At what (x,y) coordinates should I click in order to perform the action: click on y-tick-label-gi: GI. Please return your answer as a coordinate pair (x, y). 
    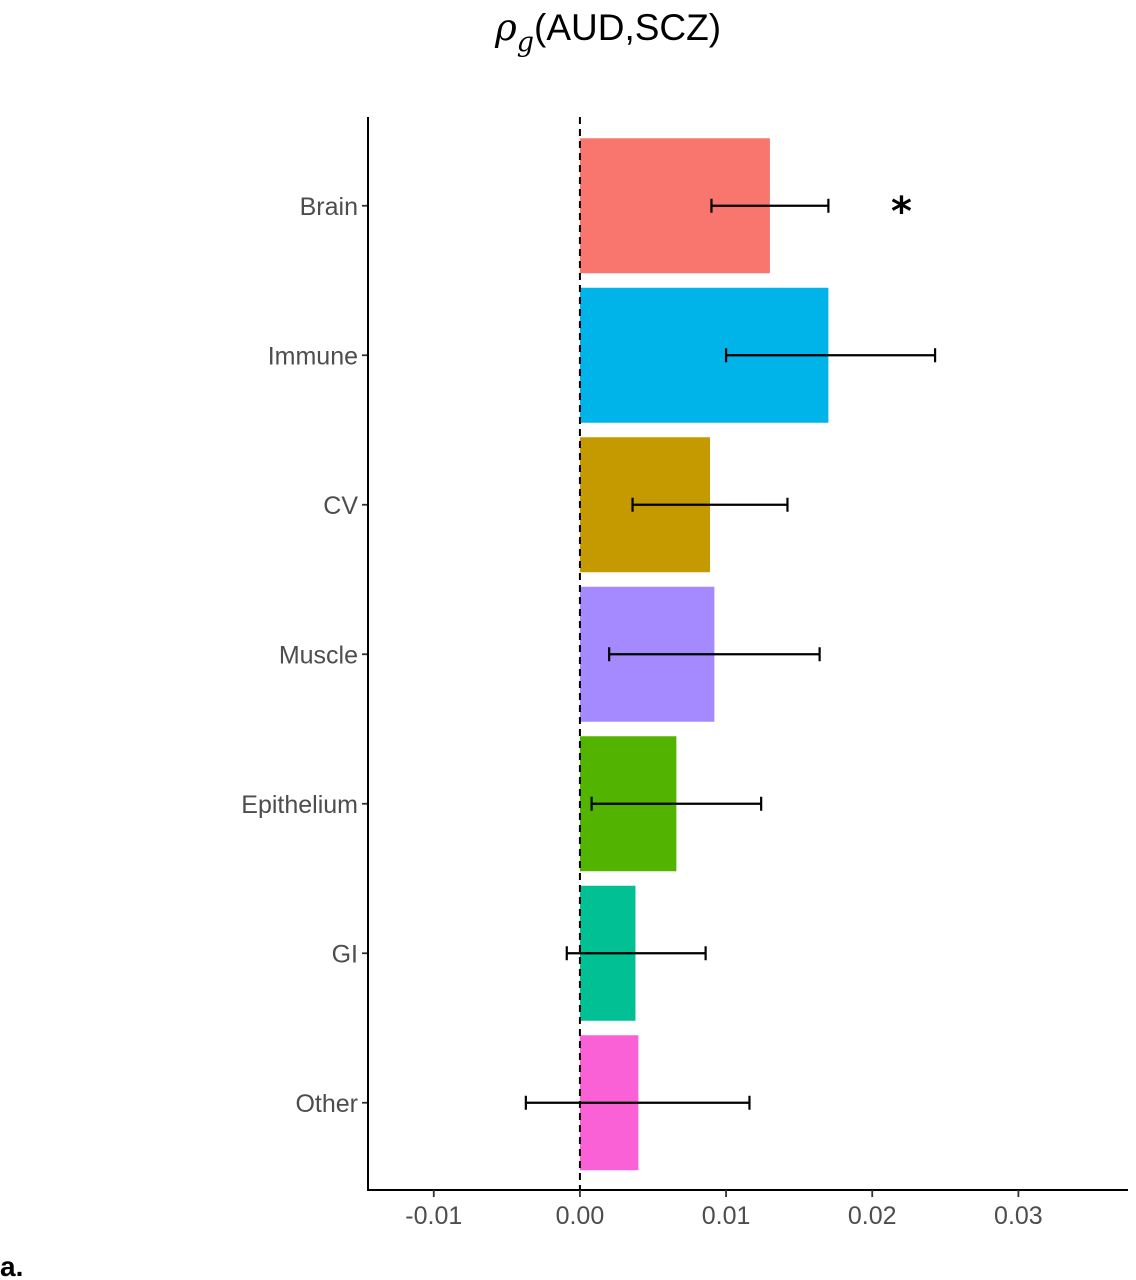
    Looking at the image, I should click on (345, 954).